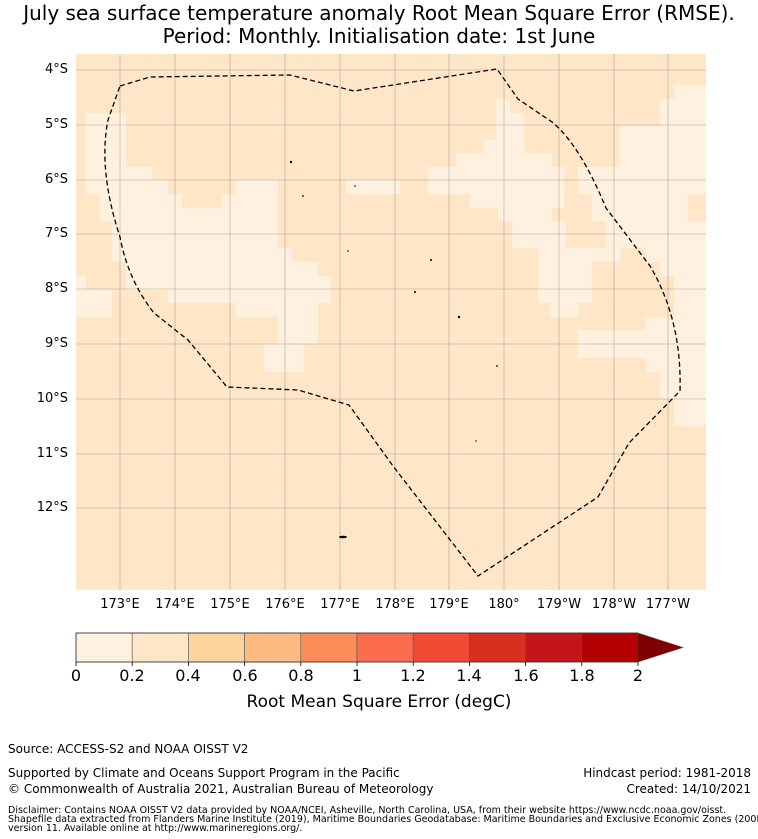 The height and width of the screenshot is (839, 758). I want to click on colorbar-tick-1.2: 1.2, so click(413, 675).